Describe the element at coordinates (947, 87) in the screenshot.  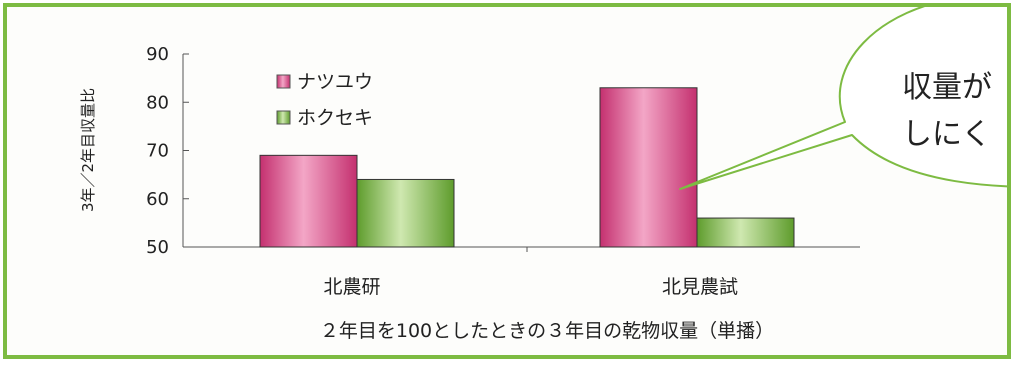
I see `callout-line-1: 収量が` at that location.